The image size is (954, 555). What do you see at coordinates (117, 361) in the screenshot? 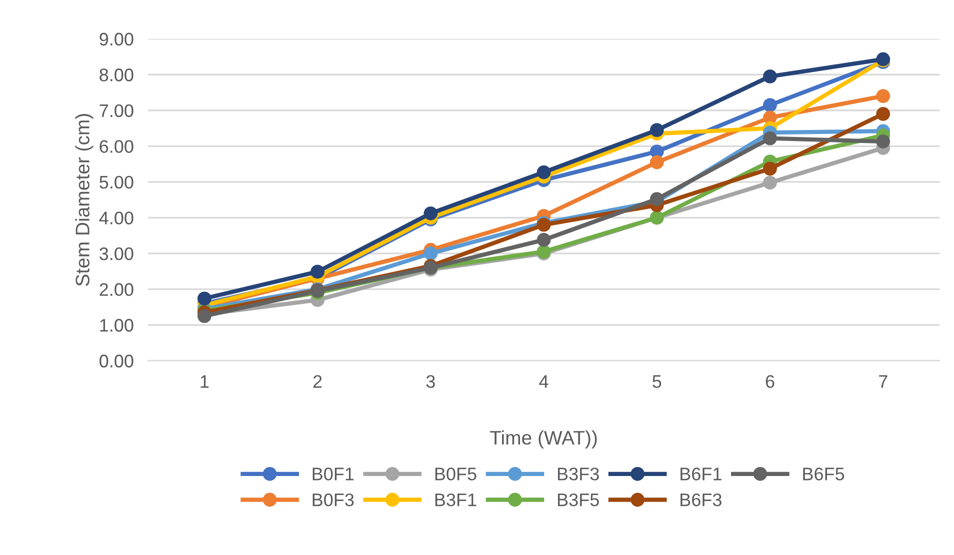
I see `y-tick-label: 0.00` at bounding box center [117, 361].